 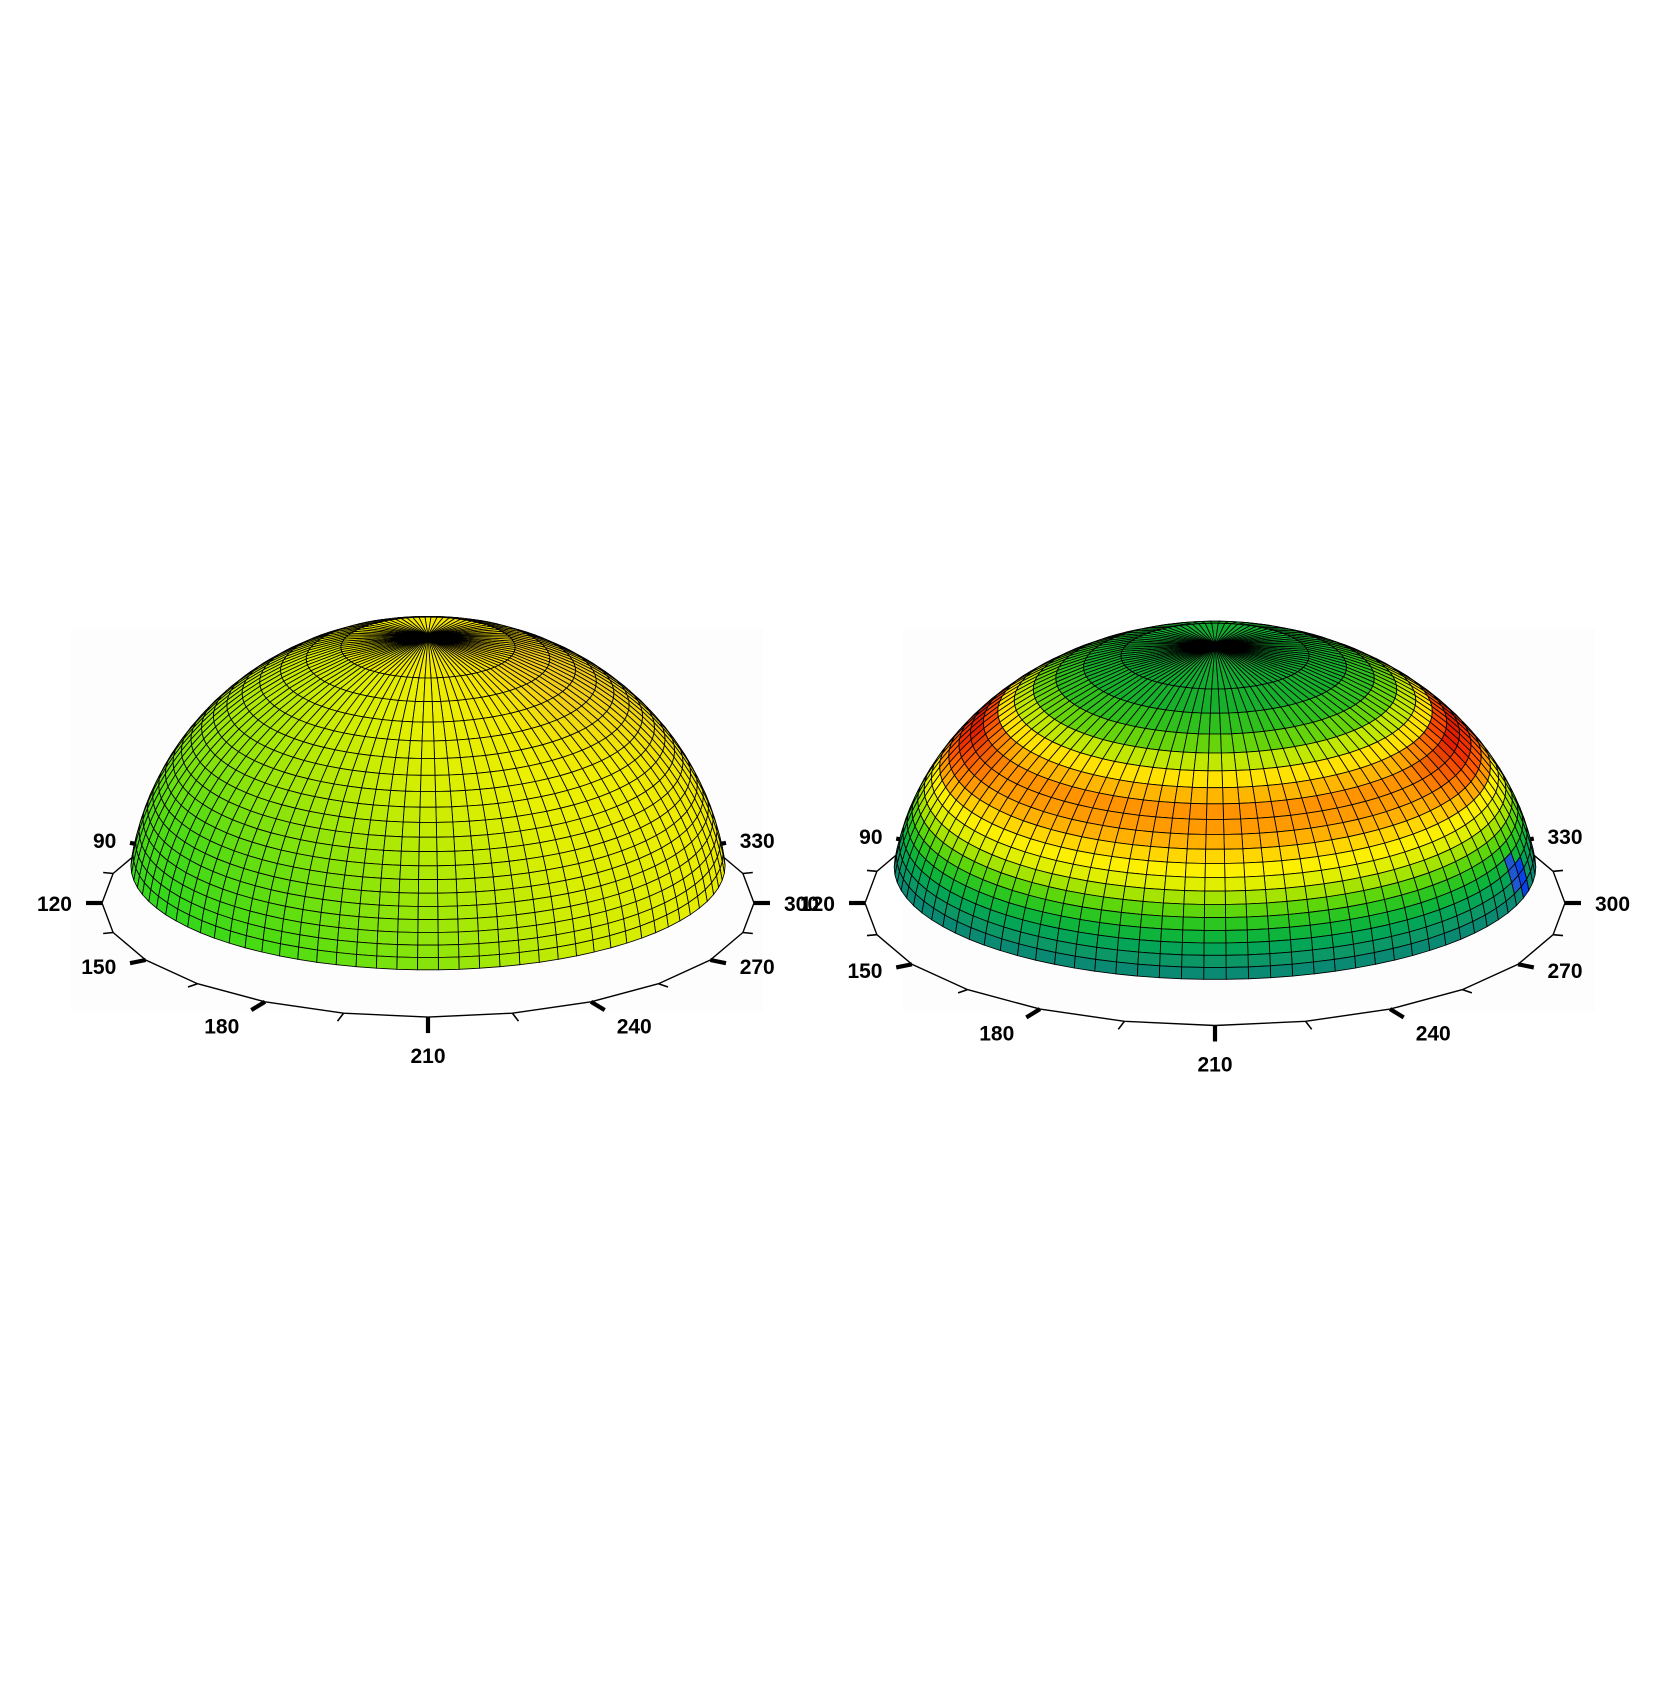 What do you see at coordinates (428, 937) in the screenshot?
I see `azimuth-major-ticks` at bounding box center [428, 937].